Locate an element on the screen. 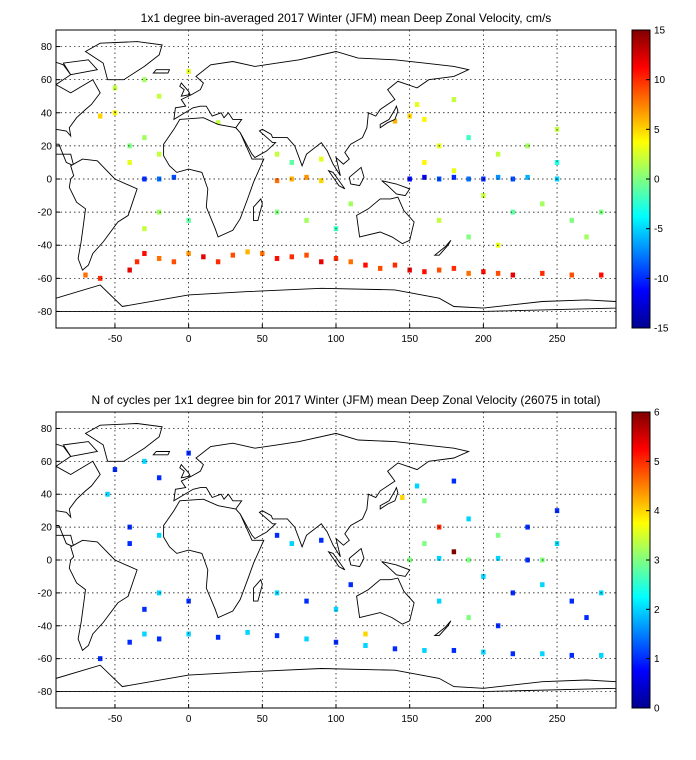 This screenshot has height=760, width=696. x-tick-label: -50 is located at coordinates (115, 719).